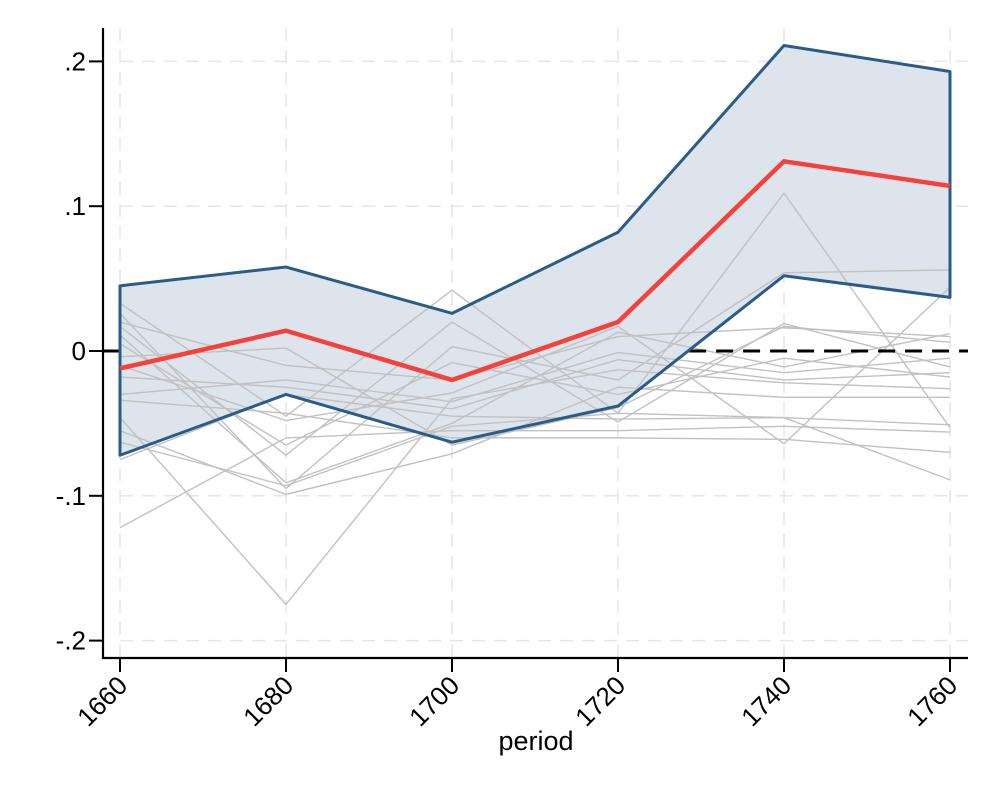  What do you see at coordinates (102, 701) in the screenshot?
I see `x-tick-label: 1660` at bounding box center [102, 701].